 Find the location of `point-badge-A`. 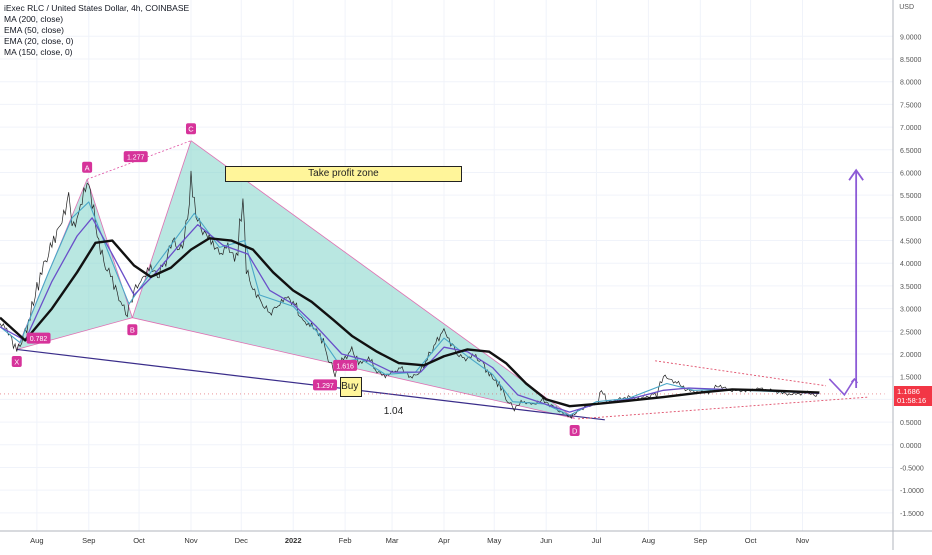

point-badge-A is located at coordinates (87, 167).